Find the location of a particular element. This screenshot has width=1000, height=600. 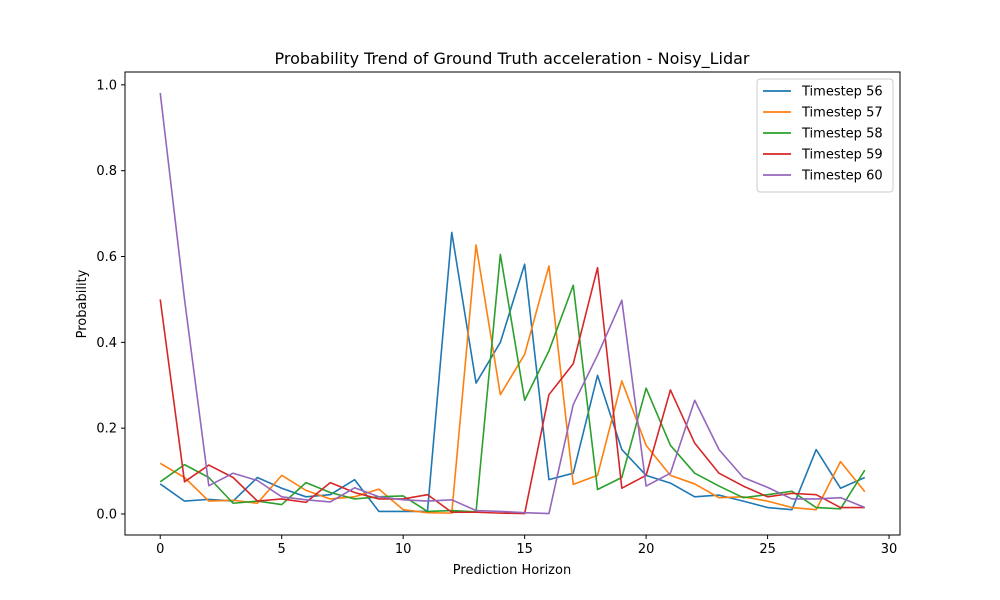

legend-label: Timestep 57 is located at coordinates (842, 113).